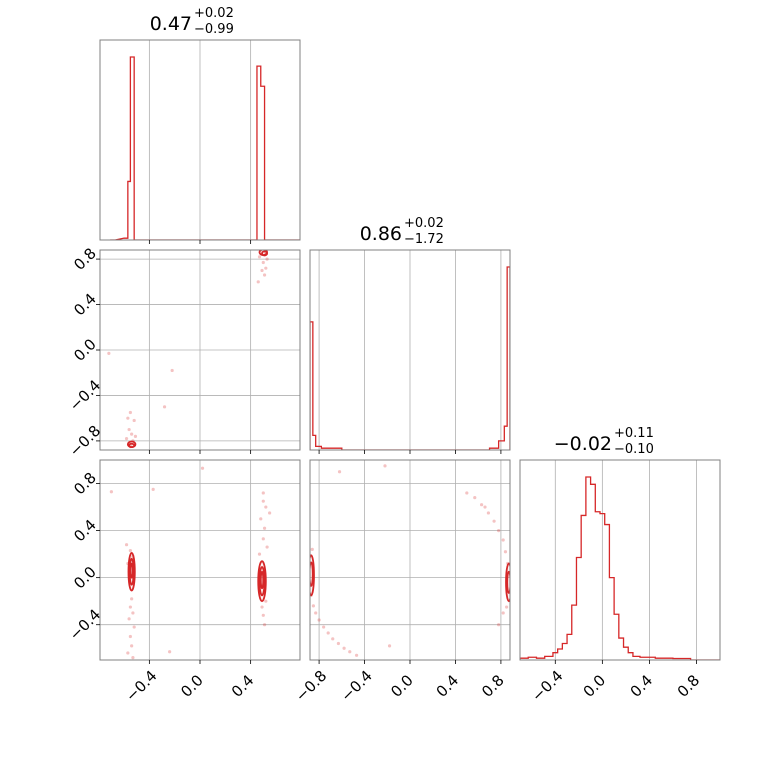 The height and width of the screenshot is (760, 760). I want to click on panel-r2-c1: −0.8 −0.4 0.0 0.4 0.8, so click(401, 582).